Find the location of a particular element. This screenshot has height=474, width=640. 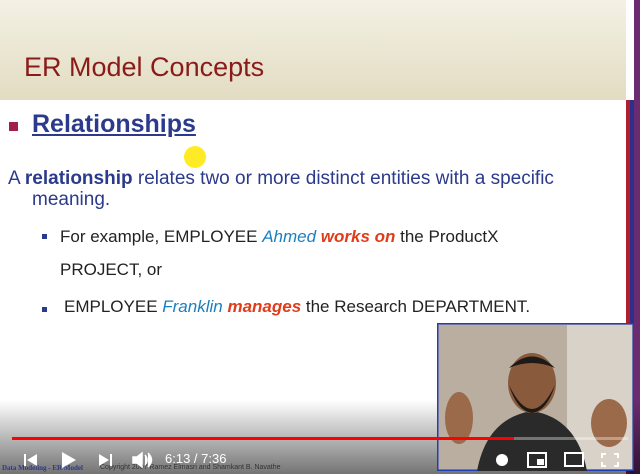

next-button is located at coordinates (105, 460).